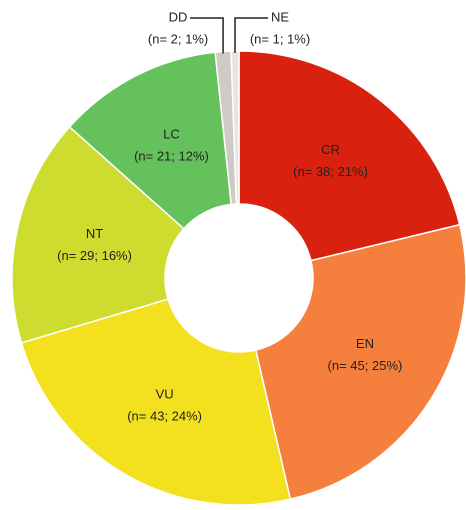 The image size is (466, 510). What do you see at coordinates (365, 365) in the screenshot?
I see `value-label: (n= 45; 25%)` at bounding box center [365, 365].